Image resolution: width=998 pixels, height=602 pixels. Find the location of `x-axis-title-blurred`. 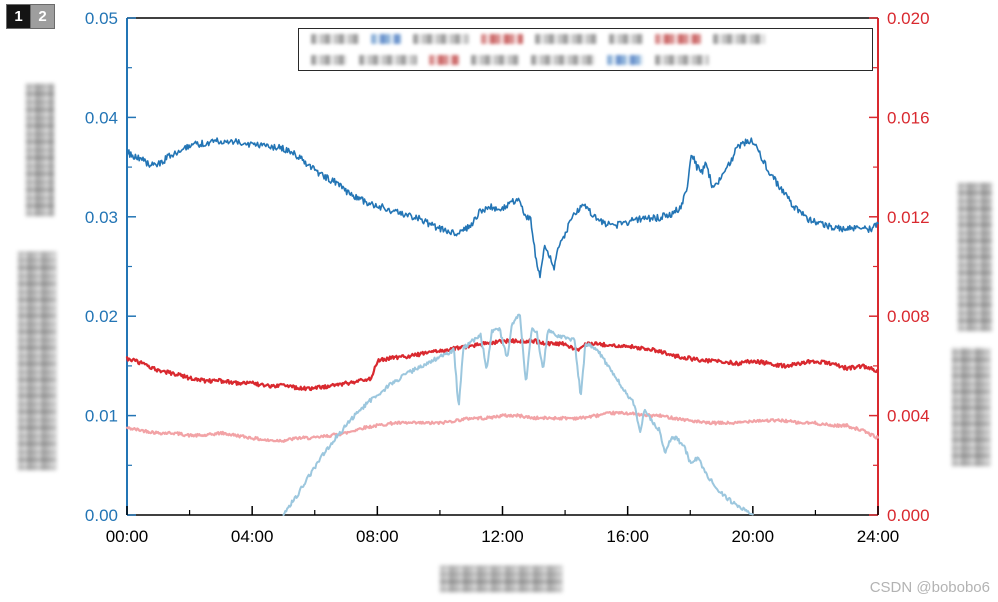

x-axis-title-blurred is located at coordinates (501, 579).